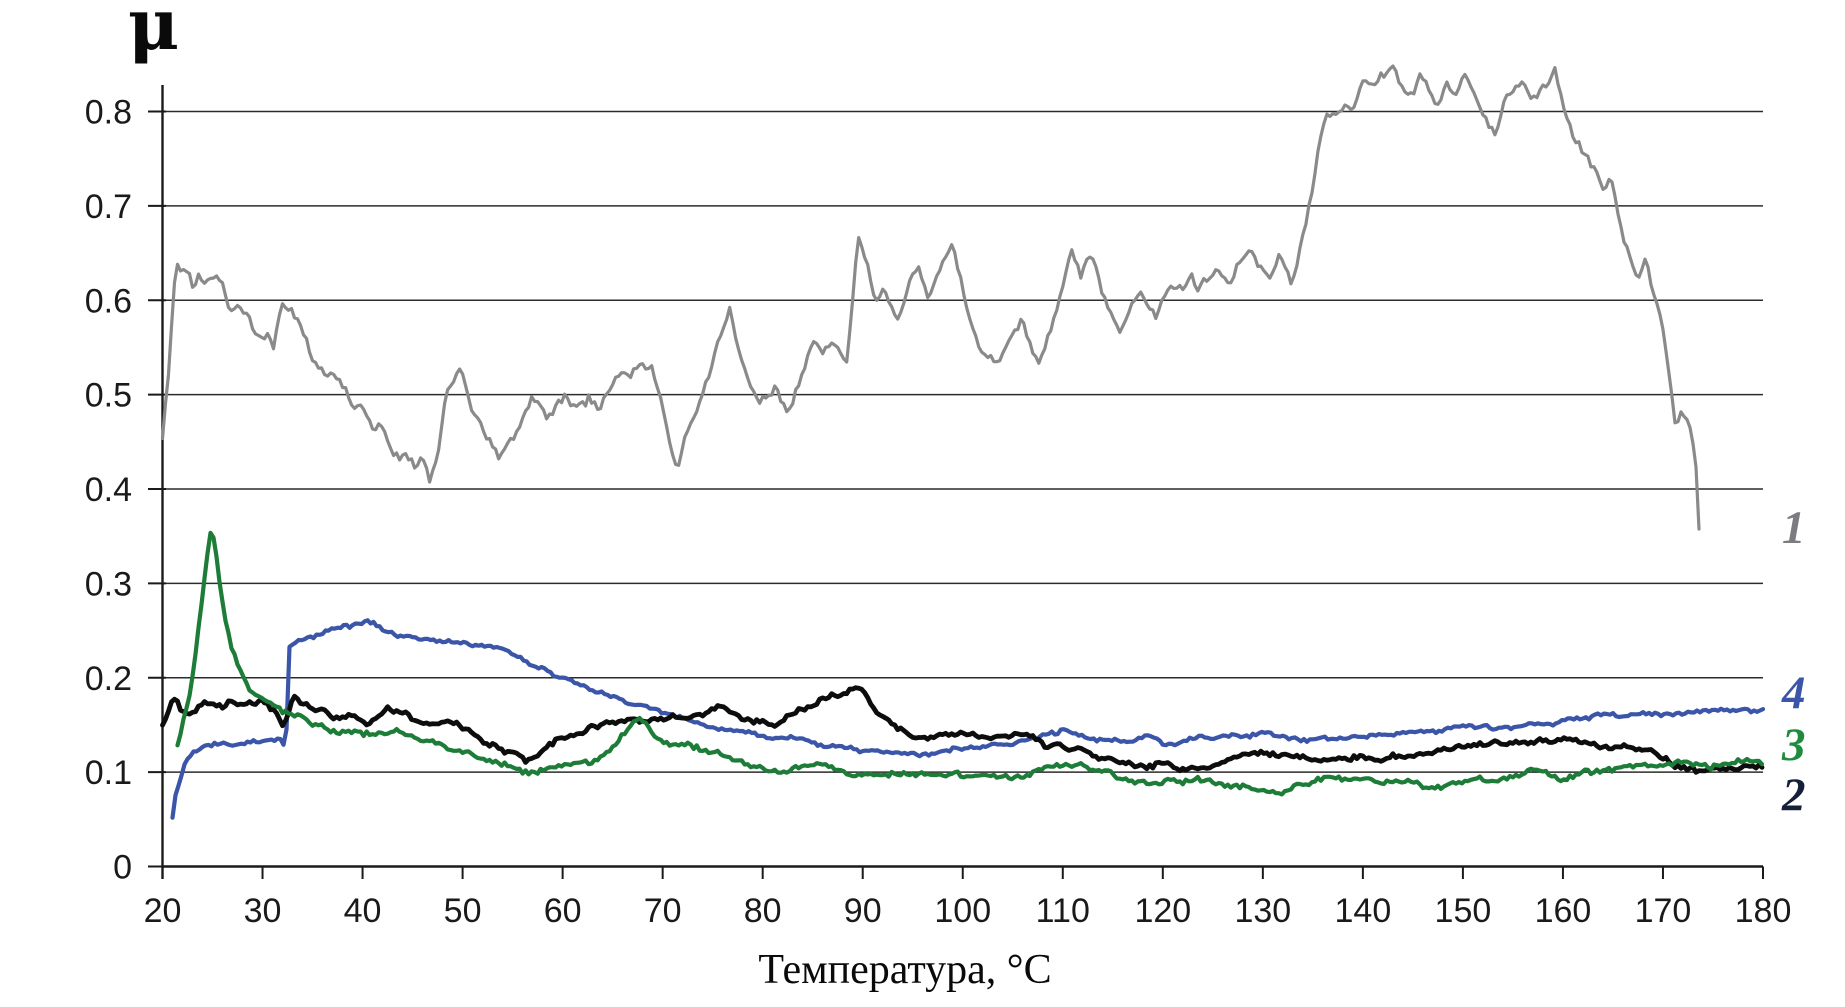 The width and height of the screenshot is (1845, 1007). I want to click on x-tick-label-110: 110, so click(1063, 911).